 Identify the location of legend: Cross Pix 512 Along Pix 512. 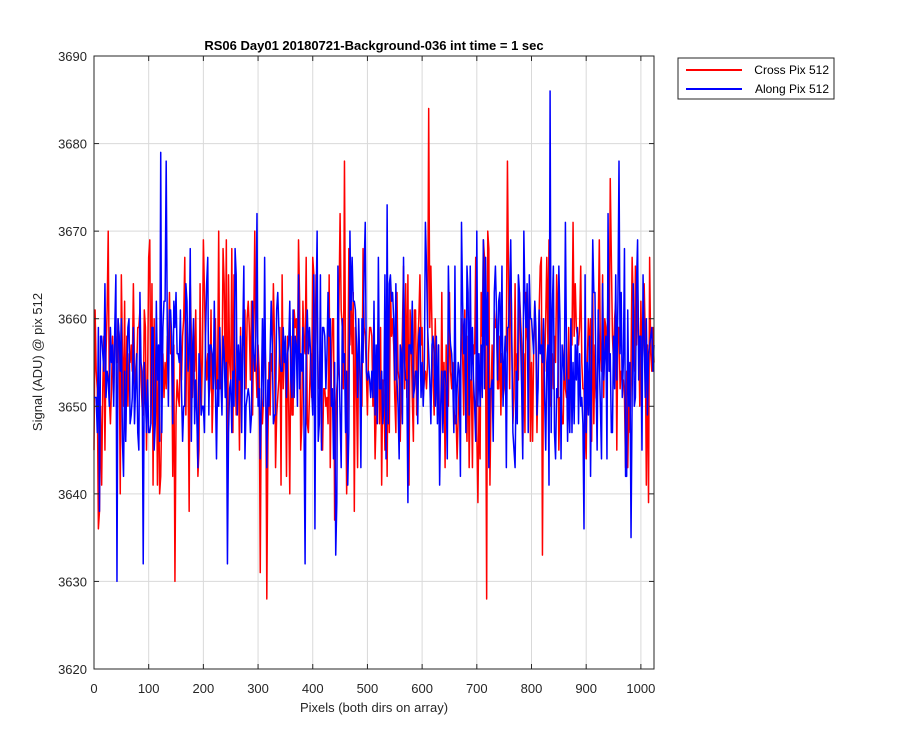
(756, 78).